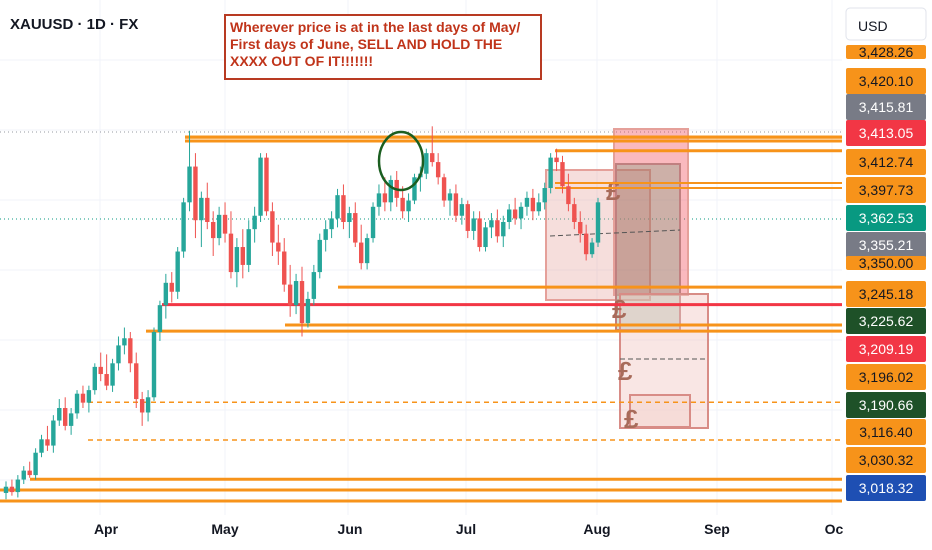 Image resolution: width=932 pixels, height=550 pixels. I want to click on price-label: 3,413.05, so click(886, 133).